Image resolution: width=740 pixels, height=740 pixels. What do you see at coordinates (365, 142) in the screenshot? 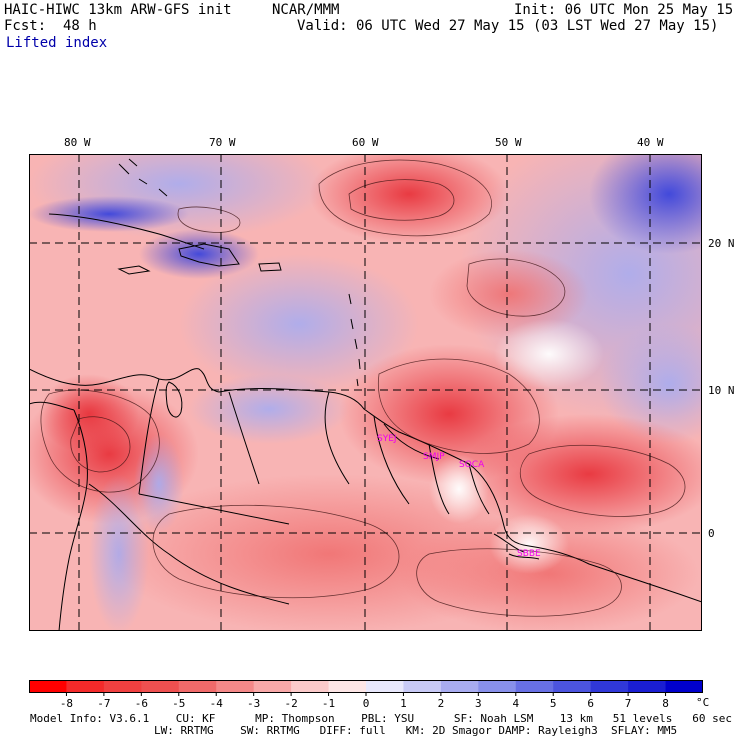
I see `lon-label-60w: 60 W` at bounding box center [365, 142].